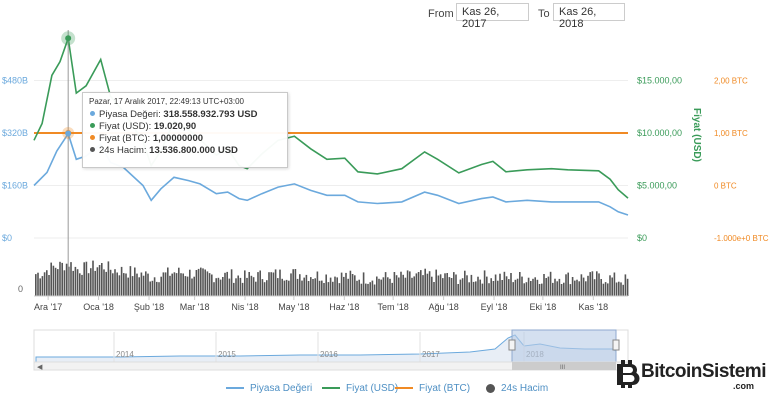 This screenshot has width=780, height=405. What do you see at coordinates (542, 307) in the screenshot?
I see `x-tick-label: Eki '18` at bounding box center [542, 307].